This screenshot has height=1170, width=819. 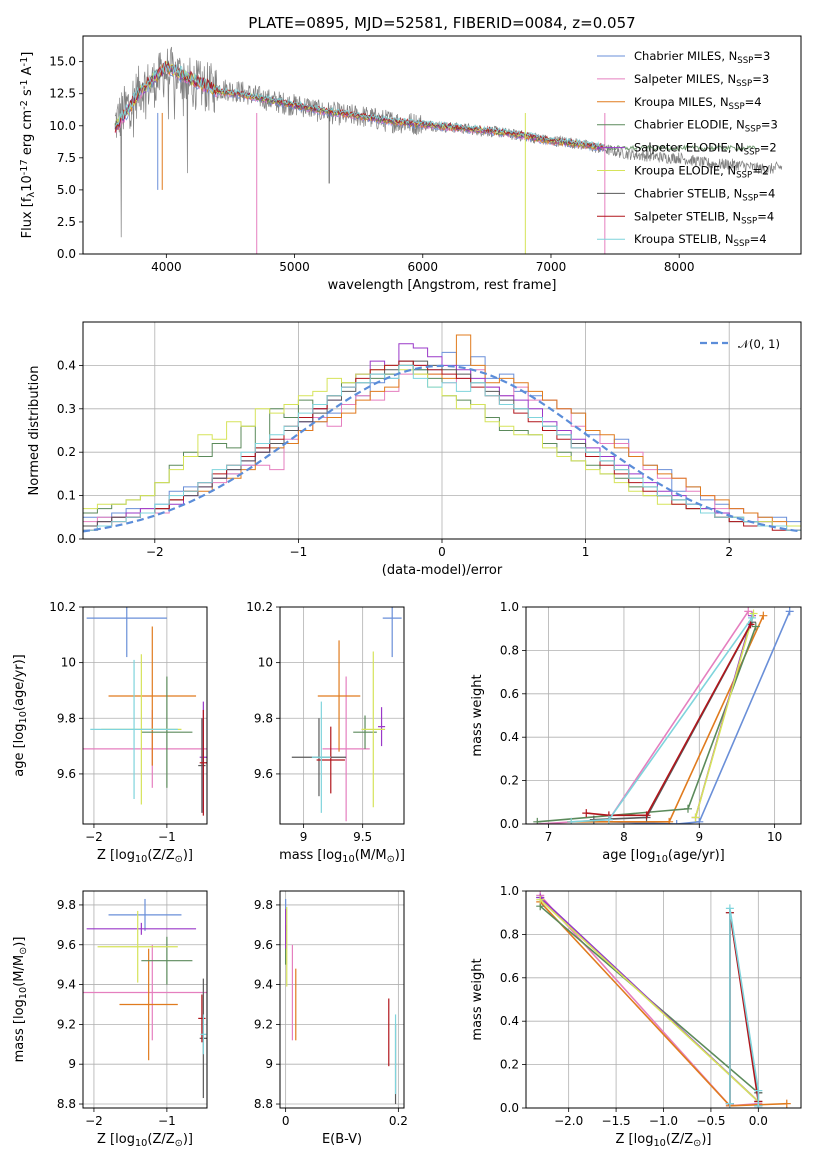 I want to click on spectrum-plot-area, so click(x=448, y=150).